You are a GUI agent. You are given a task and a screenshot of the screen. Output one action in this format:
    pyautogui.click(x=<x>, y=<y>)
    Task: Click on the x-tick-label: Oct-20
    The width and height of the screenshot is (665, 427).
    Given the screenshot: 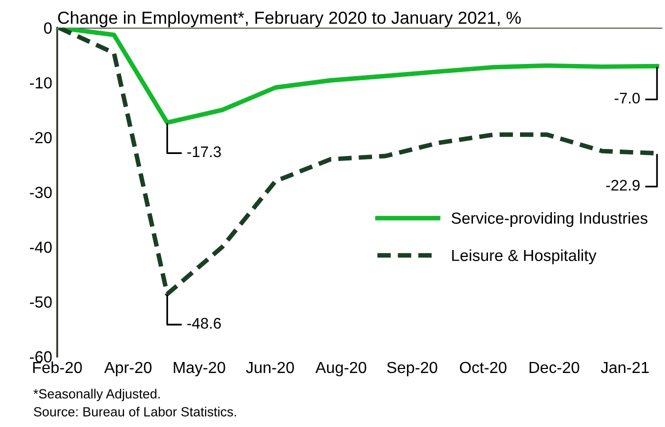 What is the action you would take?
    pyautogui.click(x=483, y=368)
    